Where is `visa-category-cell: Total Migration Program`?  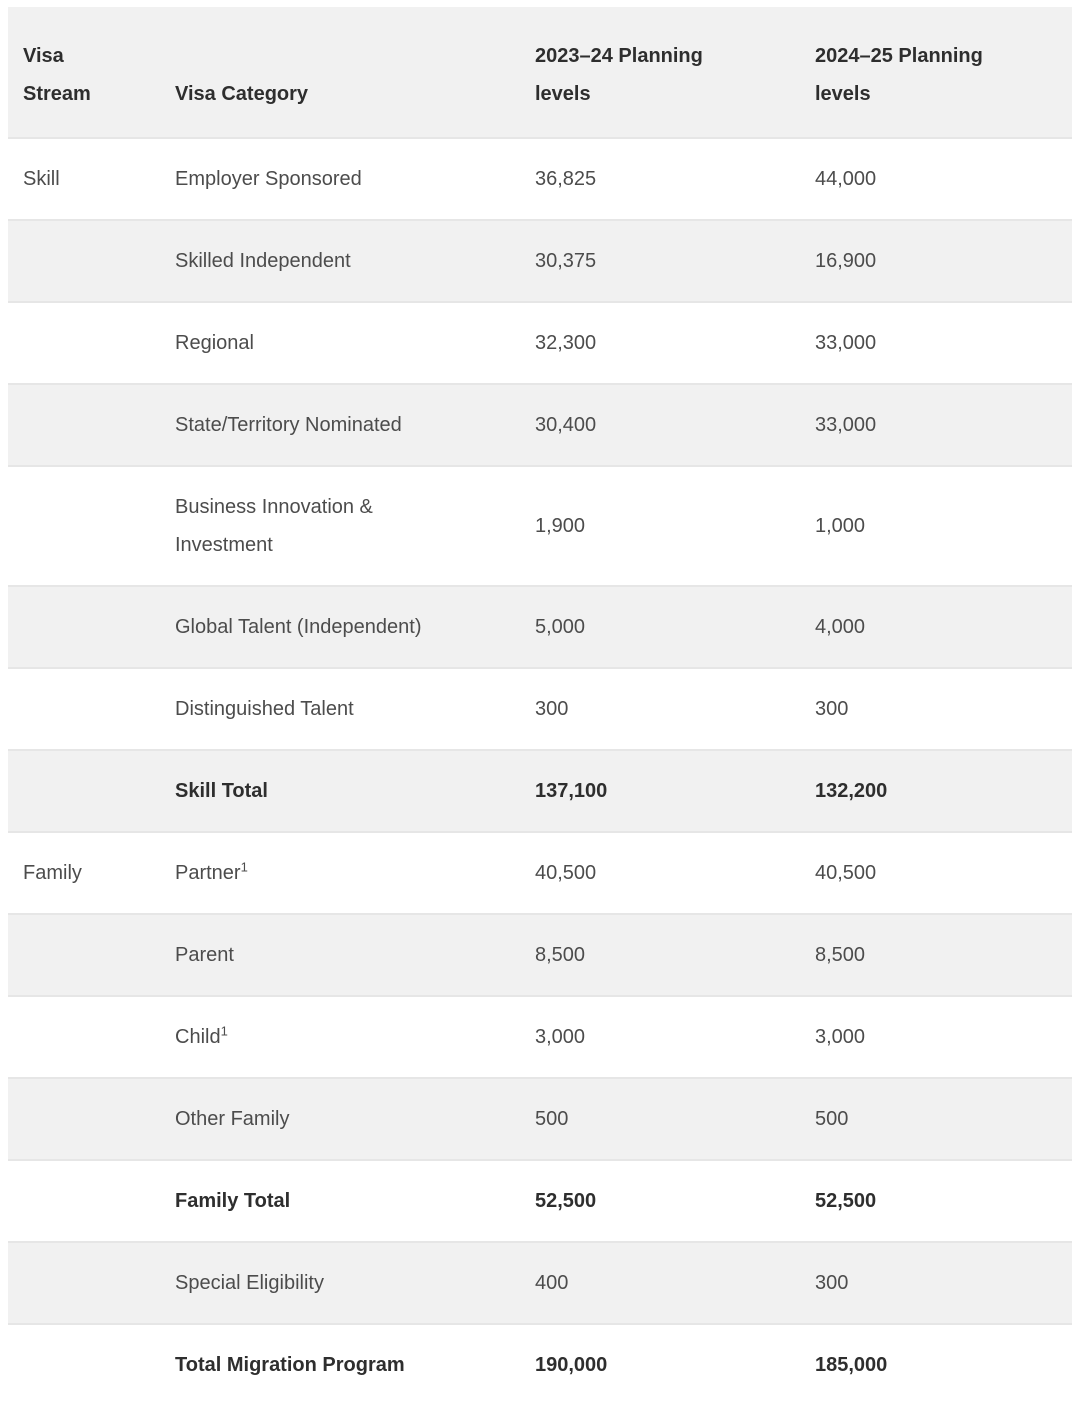
visa-category-cell: Total Migration Program is located at coordinates (290, 1365).